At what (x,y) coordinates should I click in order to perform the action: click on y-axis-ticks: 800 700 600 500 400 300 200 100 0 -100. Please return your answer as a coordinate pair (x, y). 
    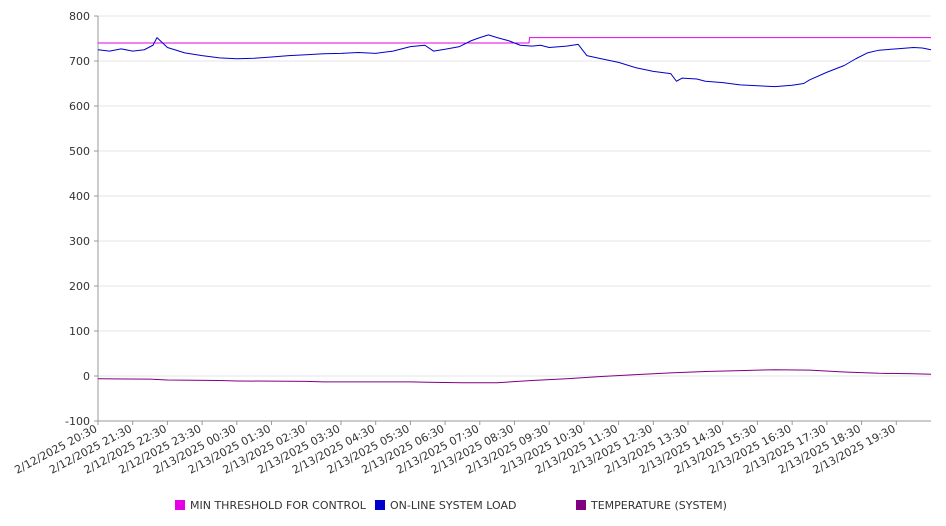
    Looking at the image, I should click on (77, 219).